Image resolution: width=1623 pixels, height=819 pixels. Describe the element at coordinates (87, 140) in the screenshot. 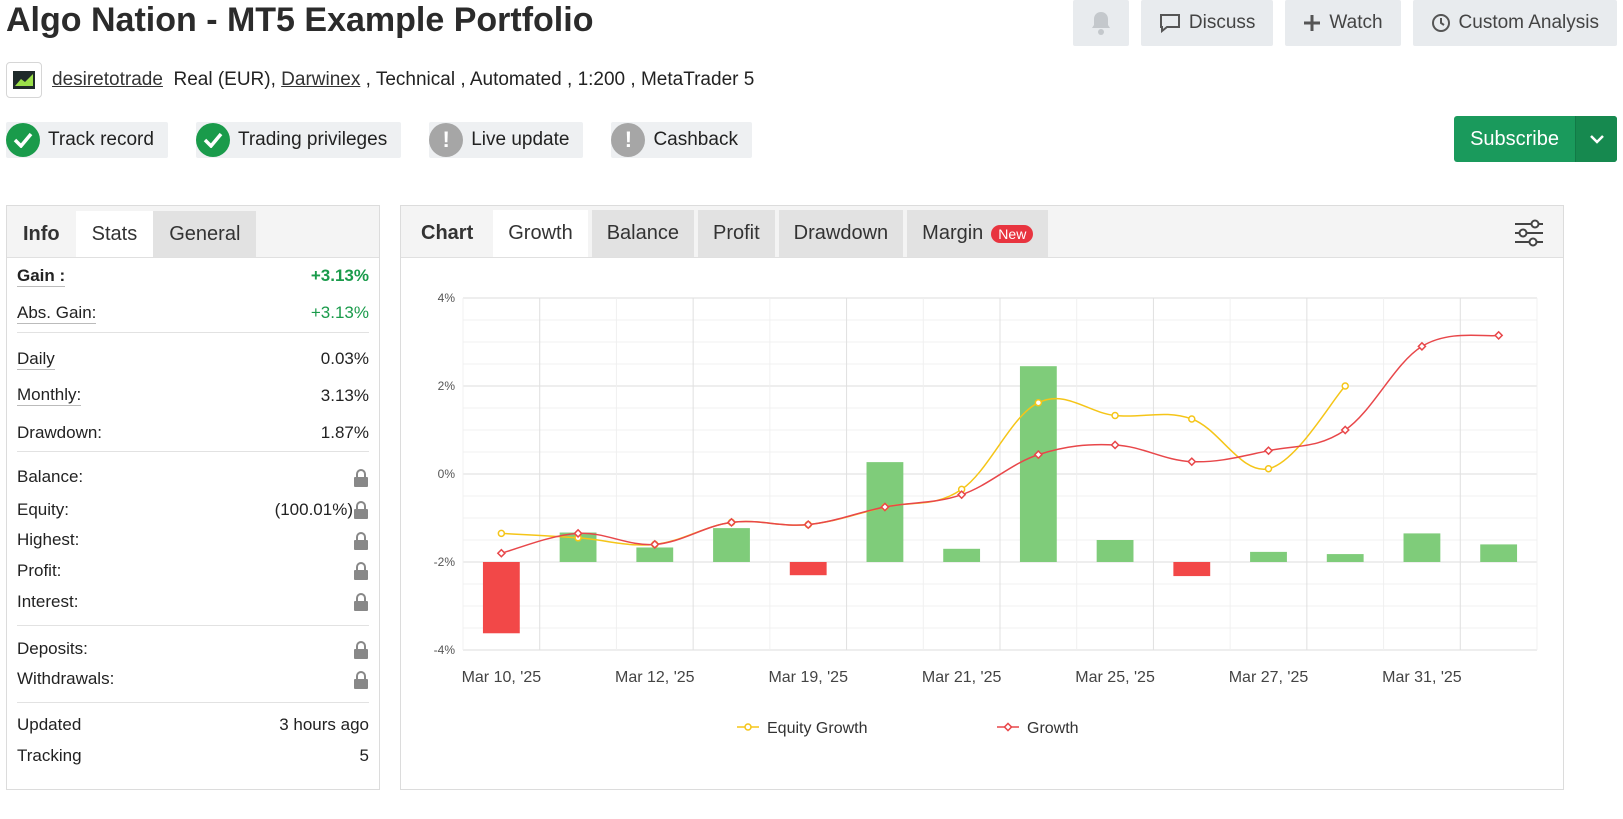

I see `badge-track-record: Track record` at that location.